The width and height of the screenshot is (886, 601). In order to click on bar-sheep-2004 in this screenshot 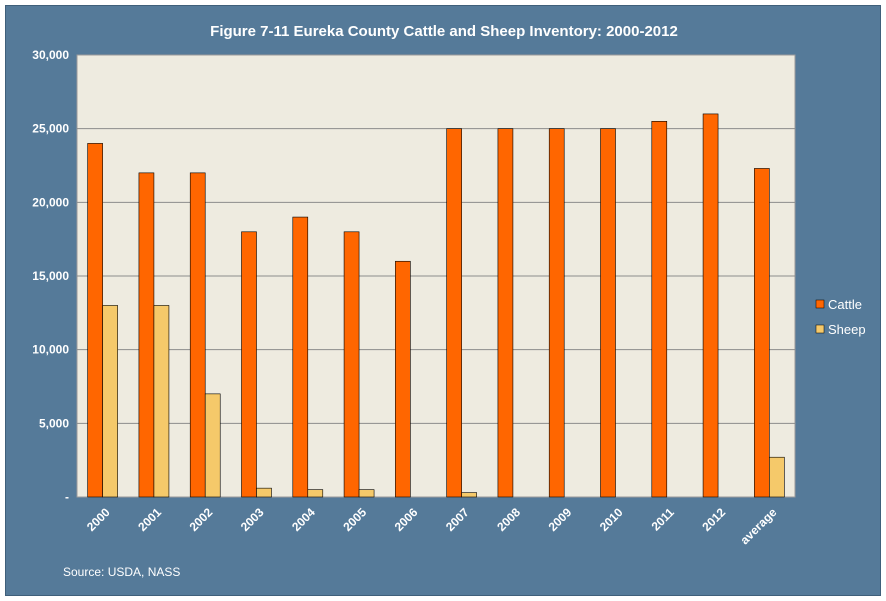, I will do `click(315, 493)`.